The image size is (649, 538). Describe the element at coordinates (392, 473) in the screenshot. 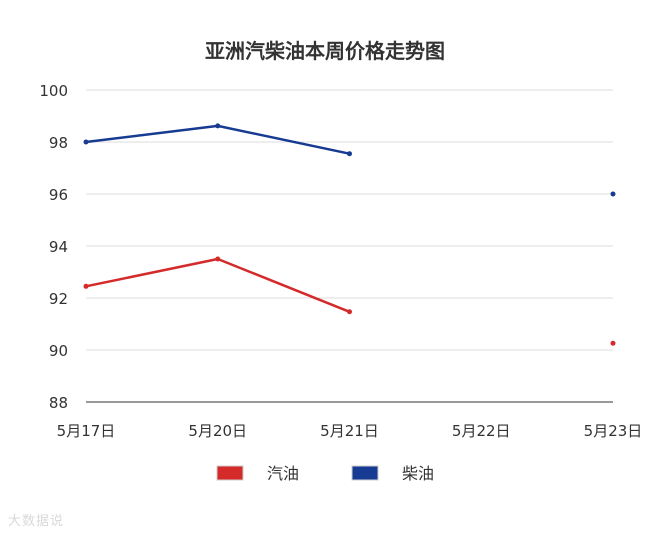

I see `legend-item: 柴油` at that location.